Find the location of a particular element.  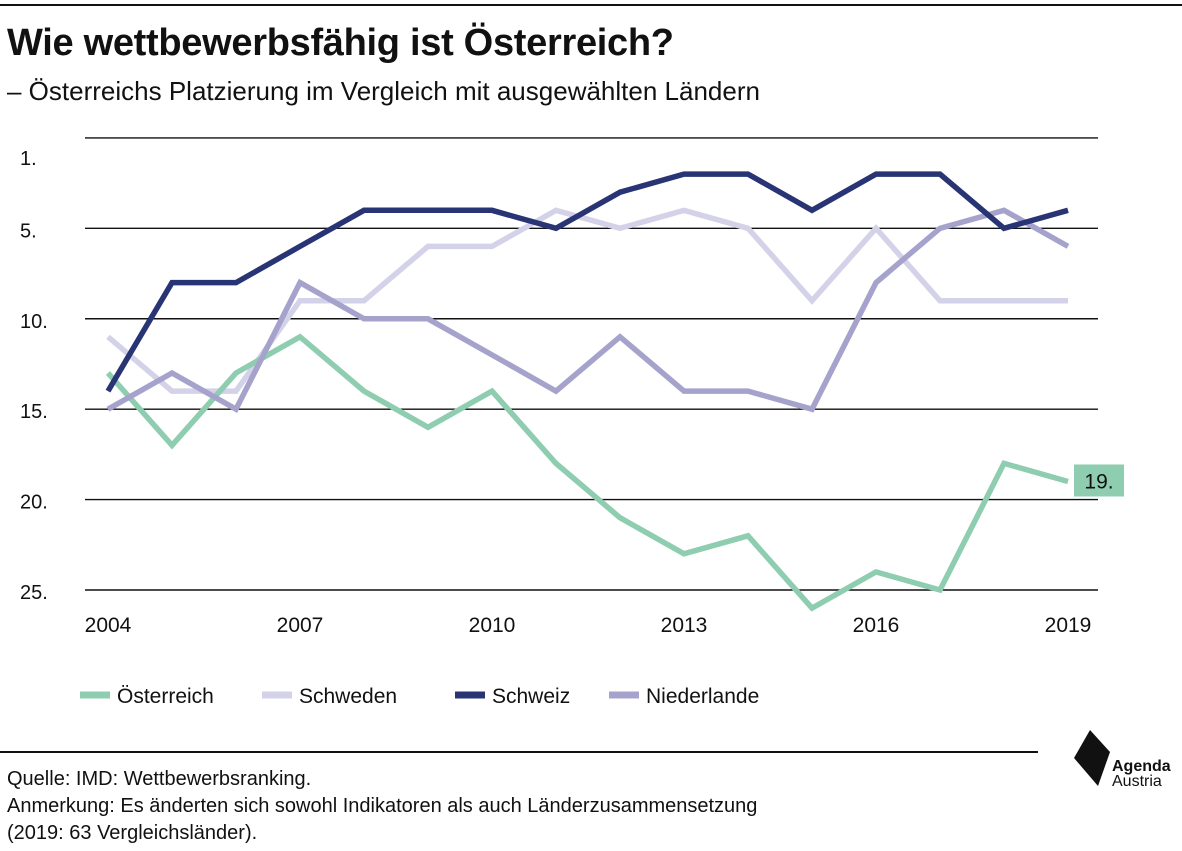

x-tick-label: 2013 is located at coordinates (684, 625).